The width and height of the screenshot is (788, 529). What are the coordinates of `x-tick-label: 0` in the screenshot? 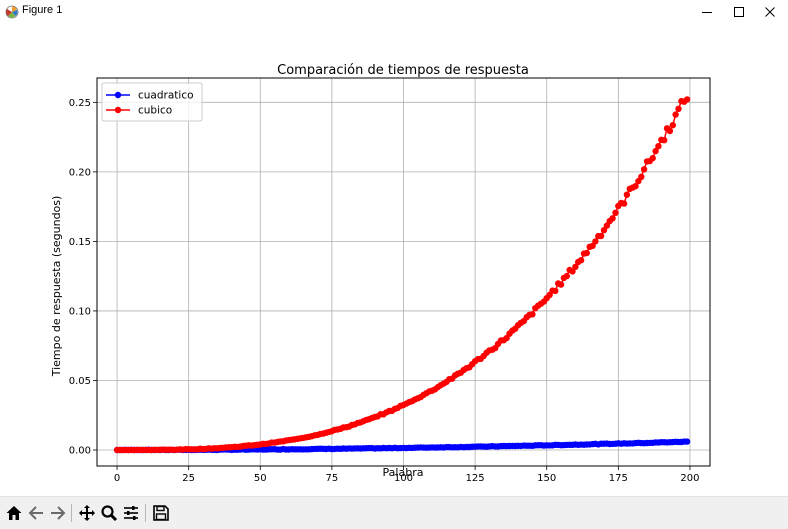 It's located at (117, 478).